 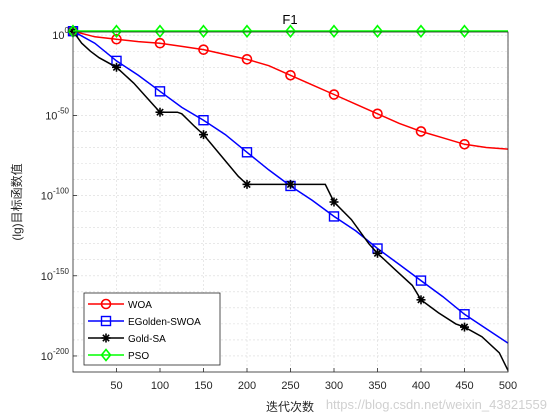 What do you see at coordinates (334, 386) in the screenshot?
I see `x-tick-label: 300` at bounding box center [334, 386].